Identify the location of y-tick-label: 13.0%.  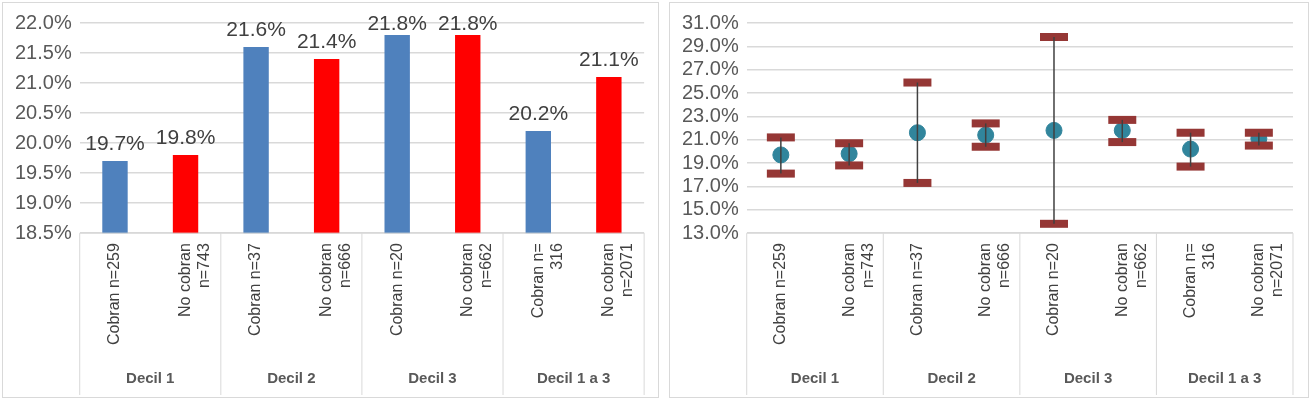
(710, 231).